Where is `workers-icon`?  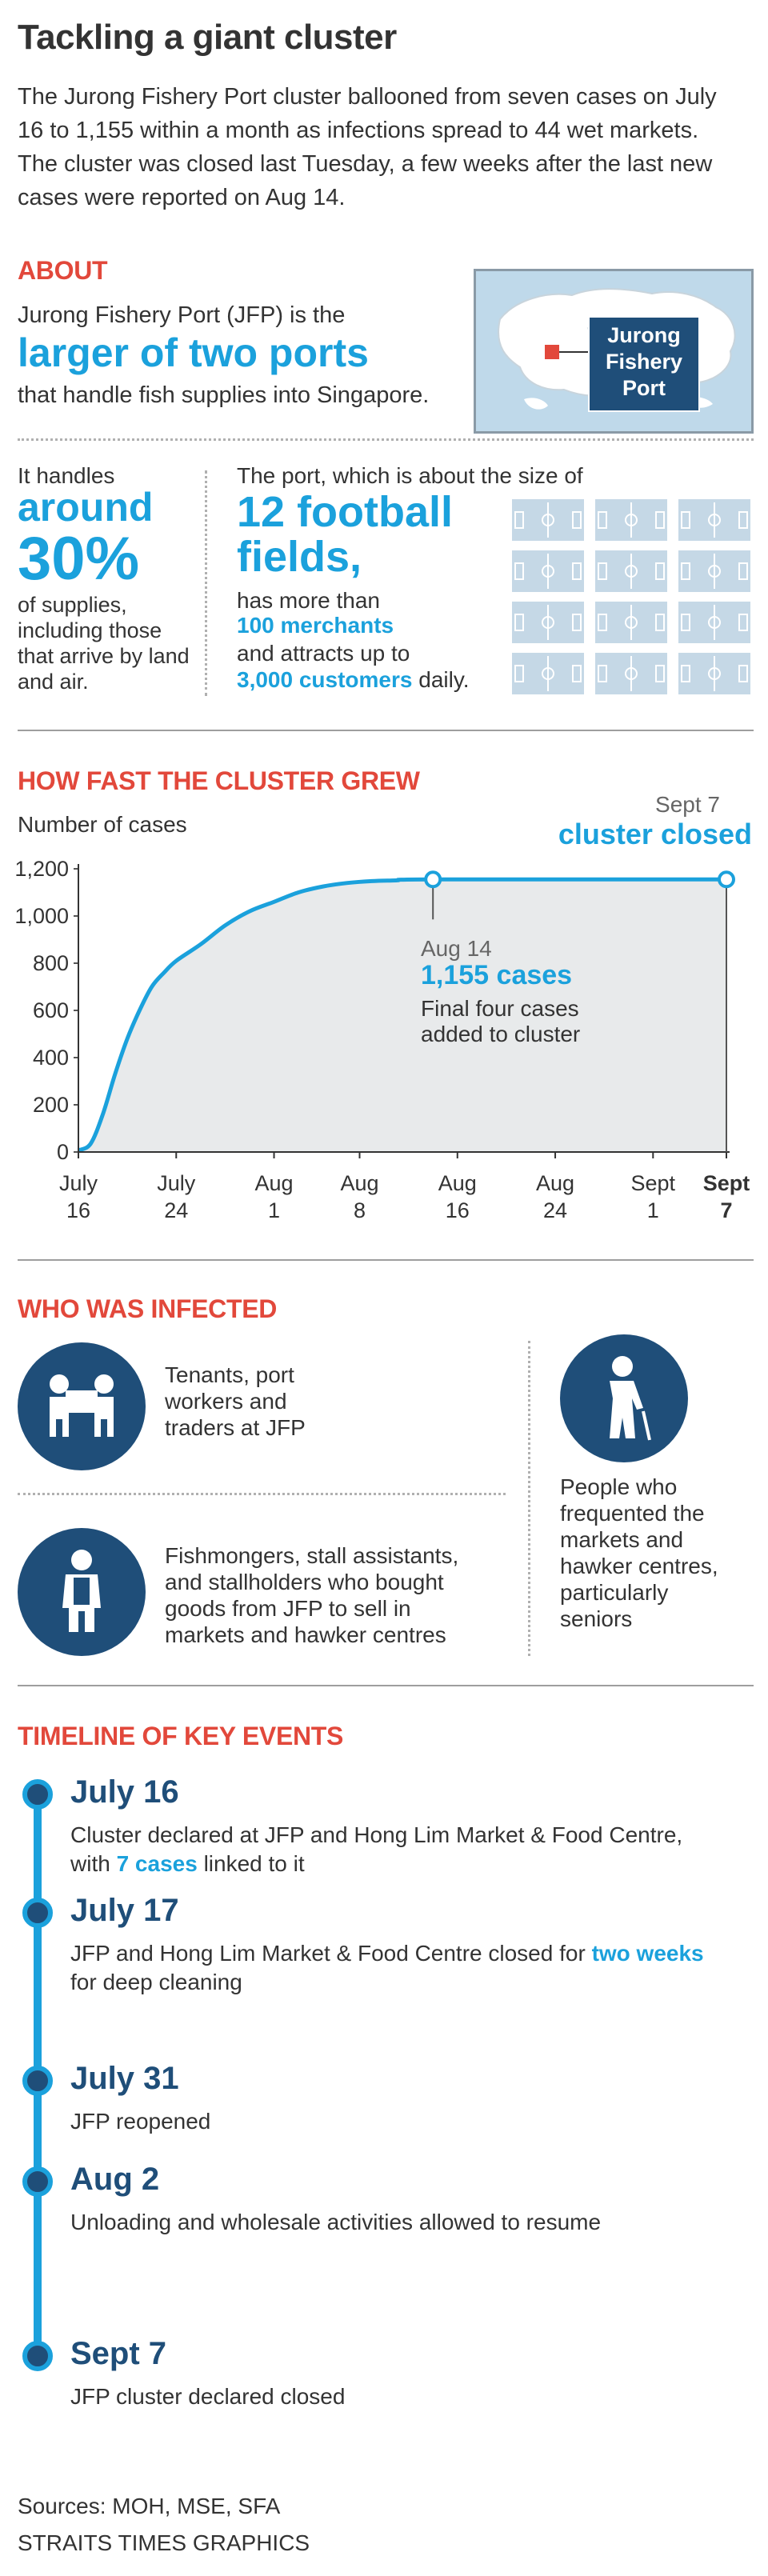 workers-icon is located at coordinates (82, 1406).